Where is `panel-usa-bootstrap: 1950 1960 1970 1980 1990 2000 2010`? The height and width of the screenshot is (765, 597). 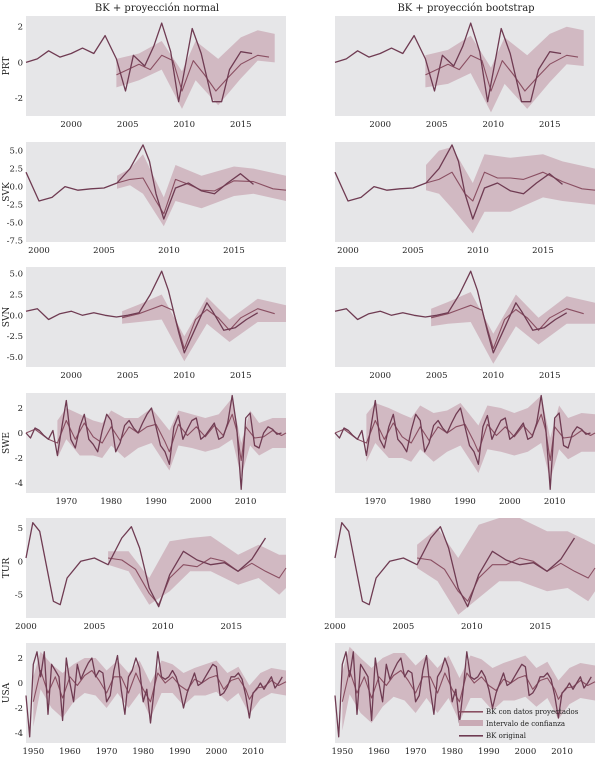 panel-usa-bootstrap: 1950 1960 1970 1980 1990 2000 2010 is located at coordinates (464, 700).